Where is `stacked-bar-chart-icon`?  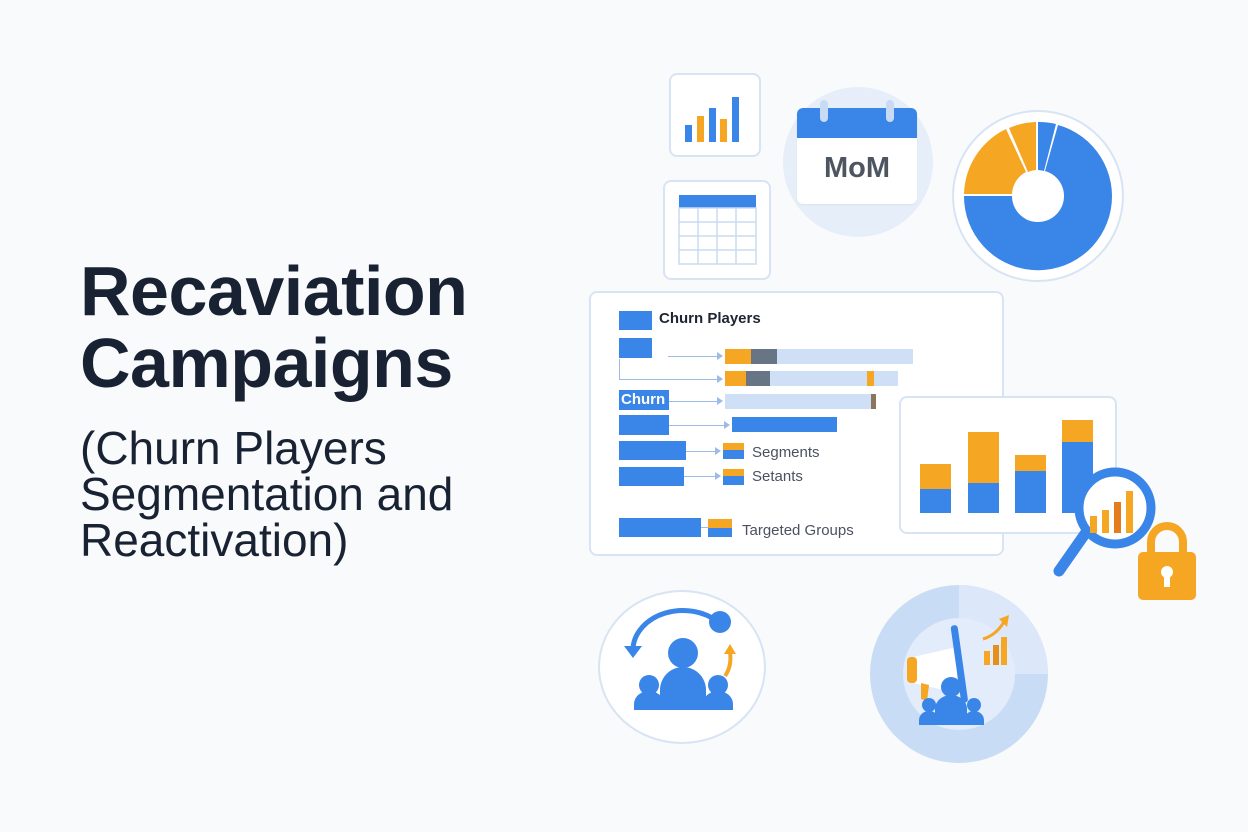 stacked-bar-chart-icon is located at coordinates (1006, 466).